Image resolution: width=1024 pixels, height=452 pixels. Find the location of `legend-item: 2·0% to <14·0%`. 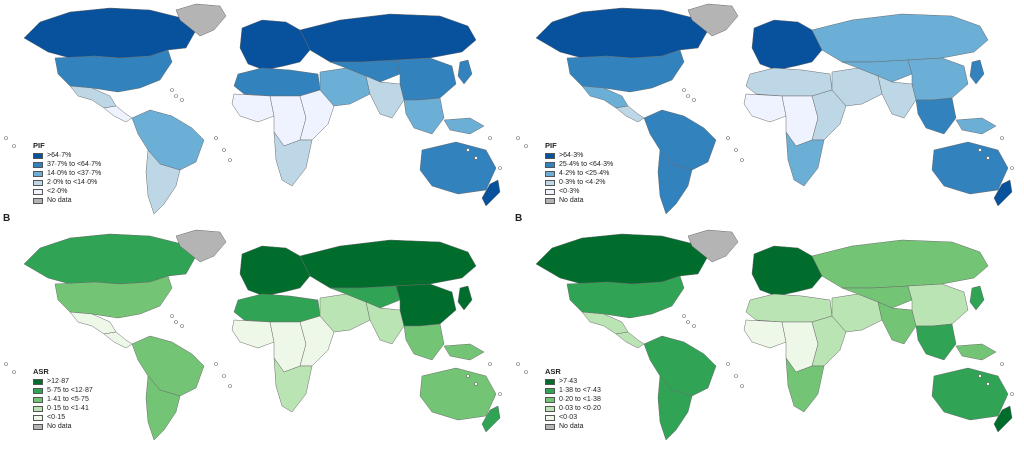

legend-item: 2·0% to <14·0% is located at coordinates (67, 182).